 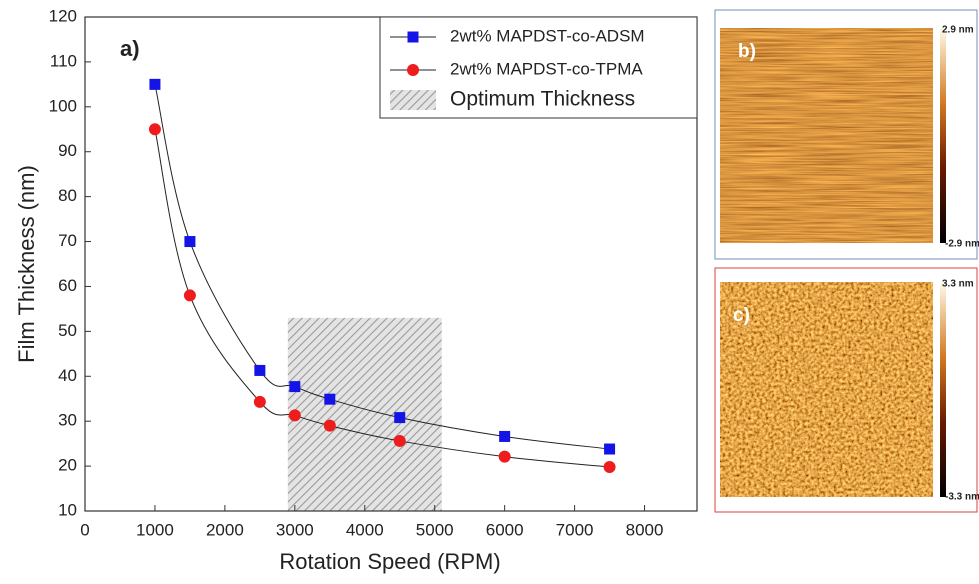 I want to click on y-tick-label: 100, so click(x=63, y=105).